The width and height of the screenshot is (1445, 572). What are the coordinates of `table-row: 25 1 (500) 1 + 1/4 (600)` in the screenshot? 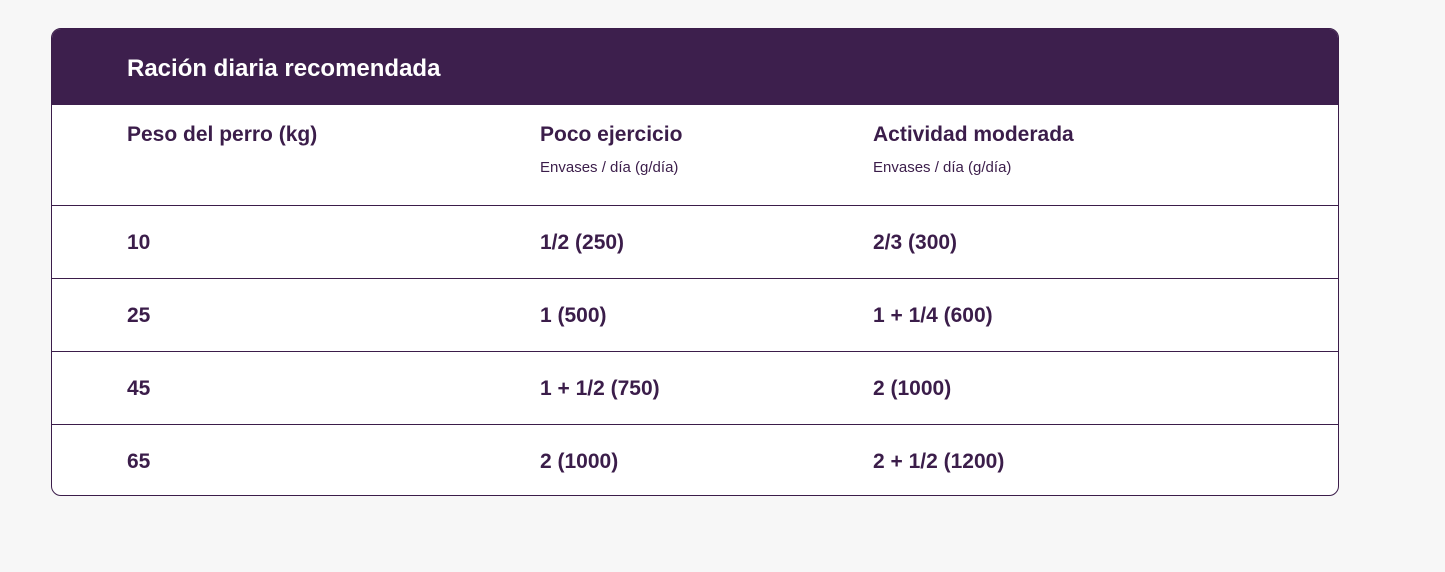 It's located at (695, 315).